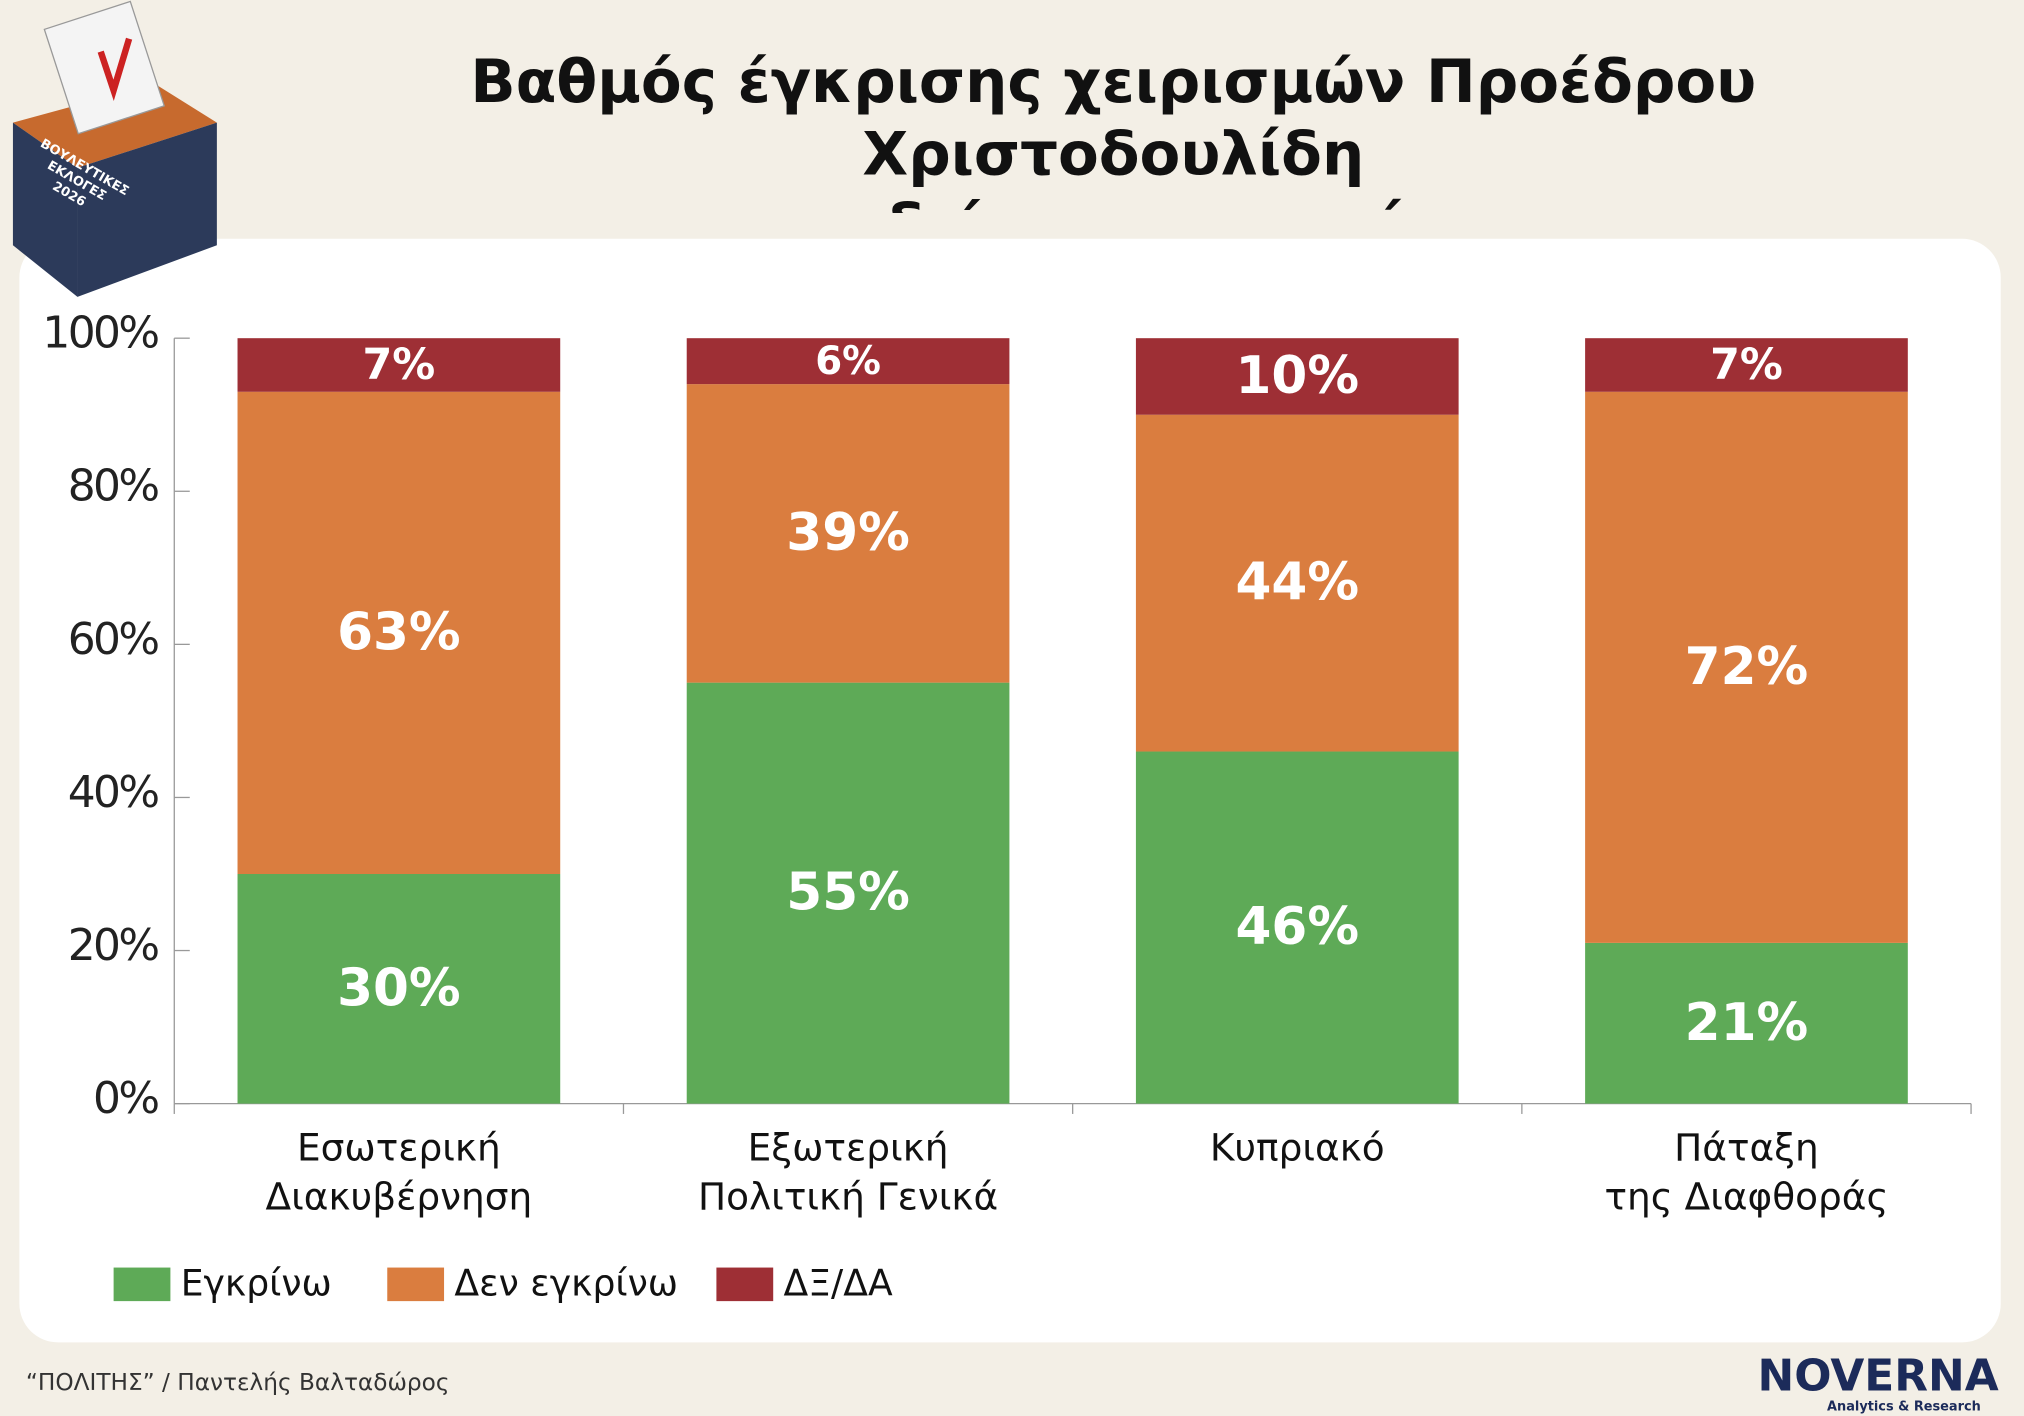 This screenshot has width=2024, height=1416. What do you see at coordinates (1904, 1406) in the screenshot?
I see `logo-tagline: Analytics & Research` at bounding box center [1904, 1406].